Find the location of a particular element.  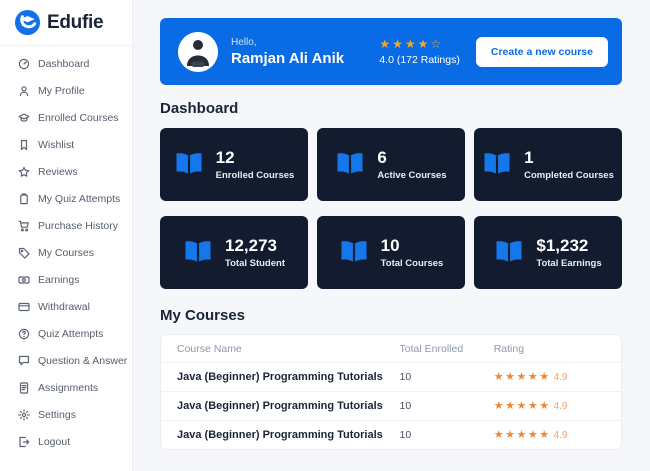

sidebar-item-enrolled-courses: Enrolled Courses is located at coordinates (66, 117).